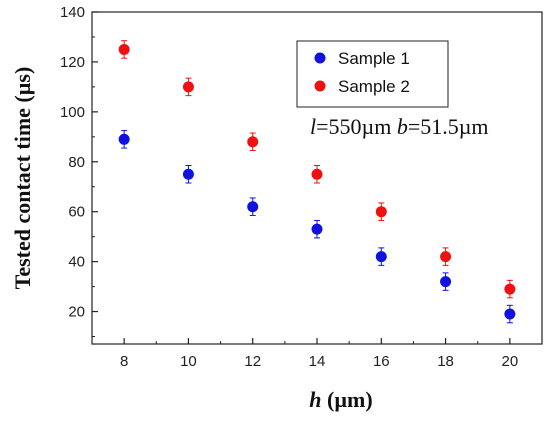 This screenshot has width=550, height=421. I want to click on x-tick-label-14: 14, so click(317, 361).